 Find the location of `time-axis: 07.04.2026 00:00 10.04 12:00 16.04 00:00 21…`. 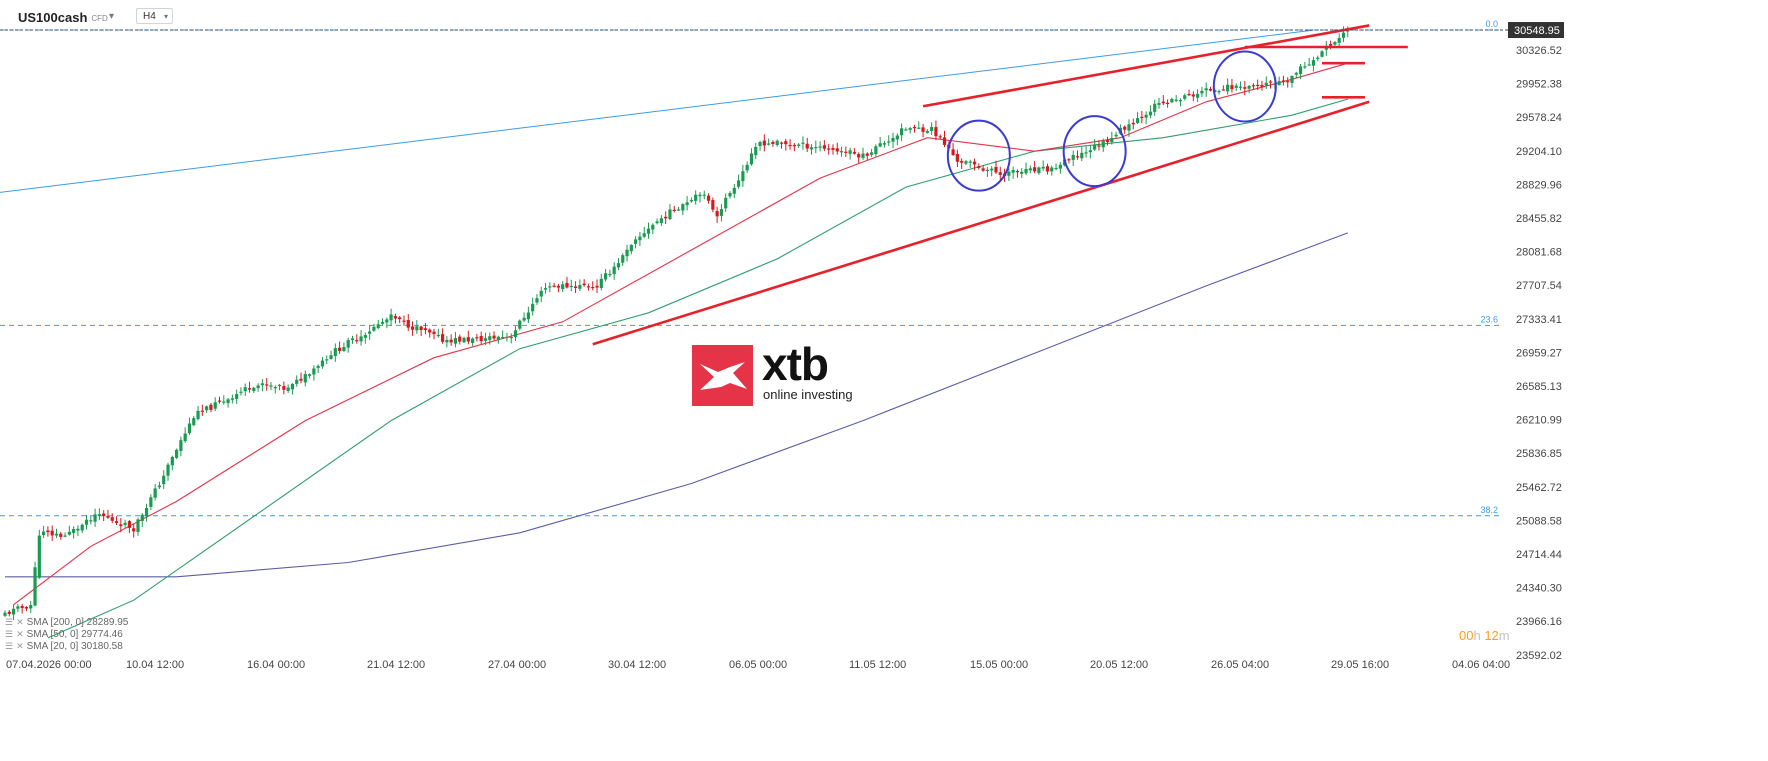

time-axis: 07.04.2026 00:00 10.04 12:00 16.04 00:00 21… is located at coordinates (758, 665).